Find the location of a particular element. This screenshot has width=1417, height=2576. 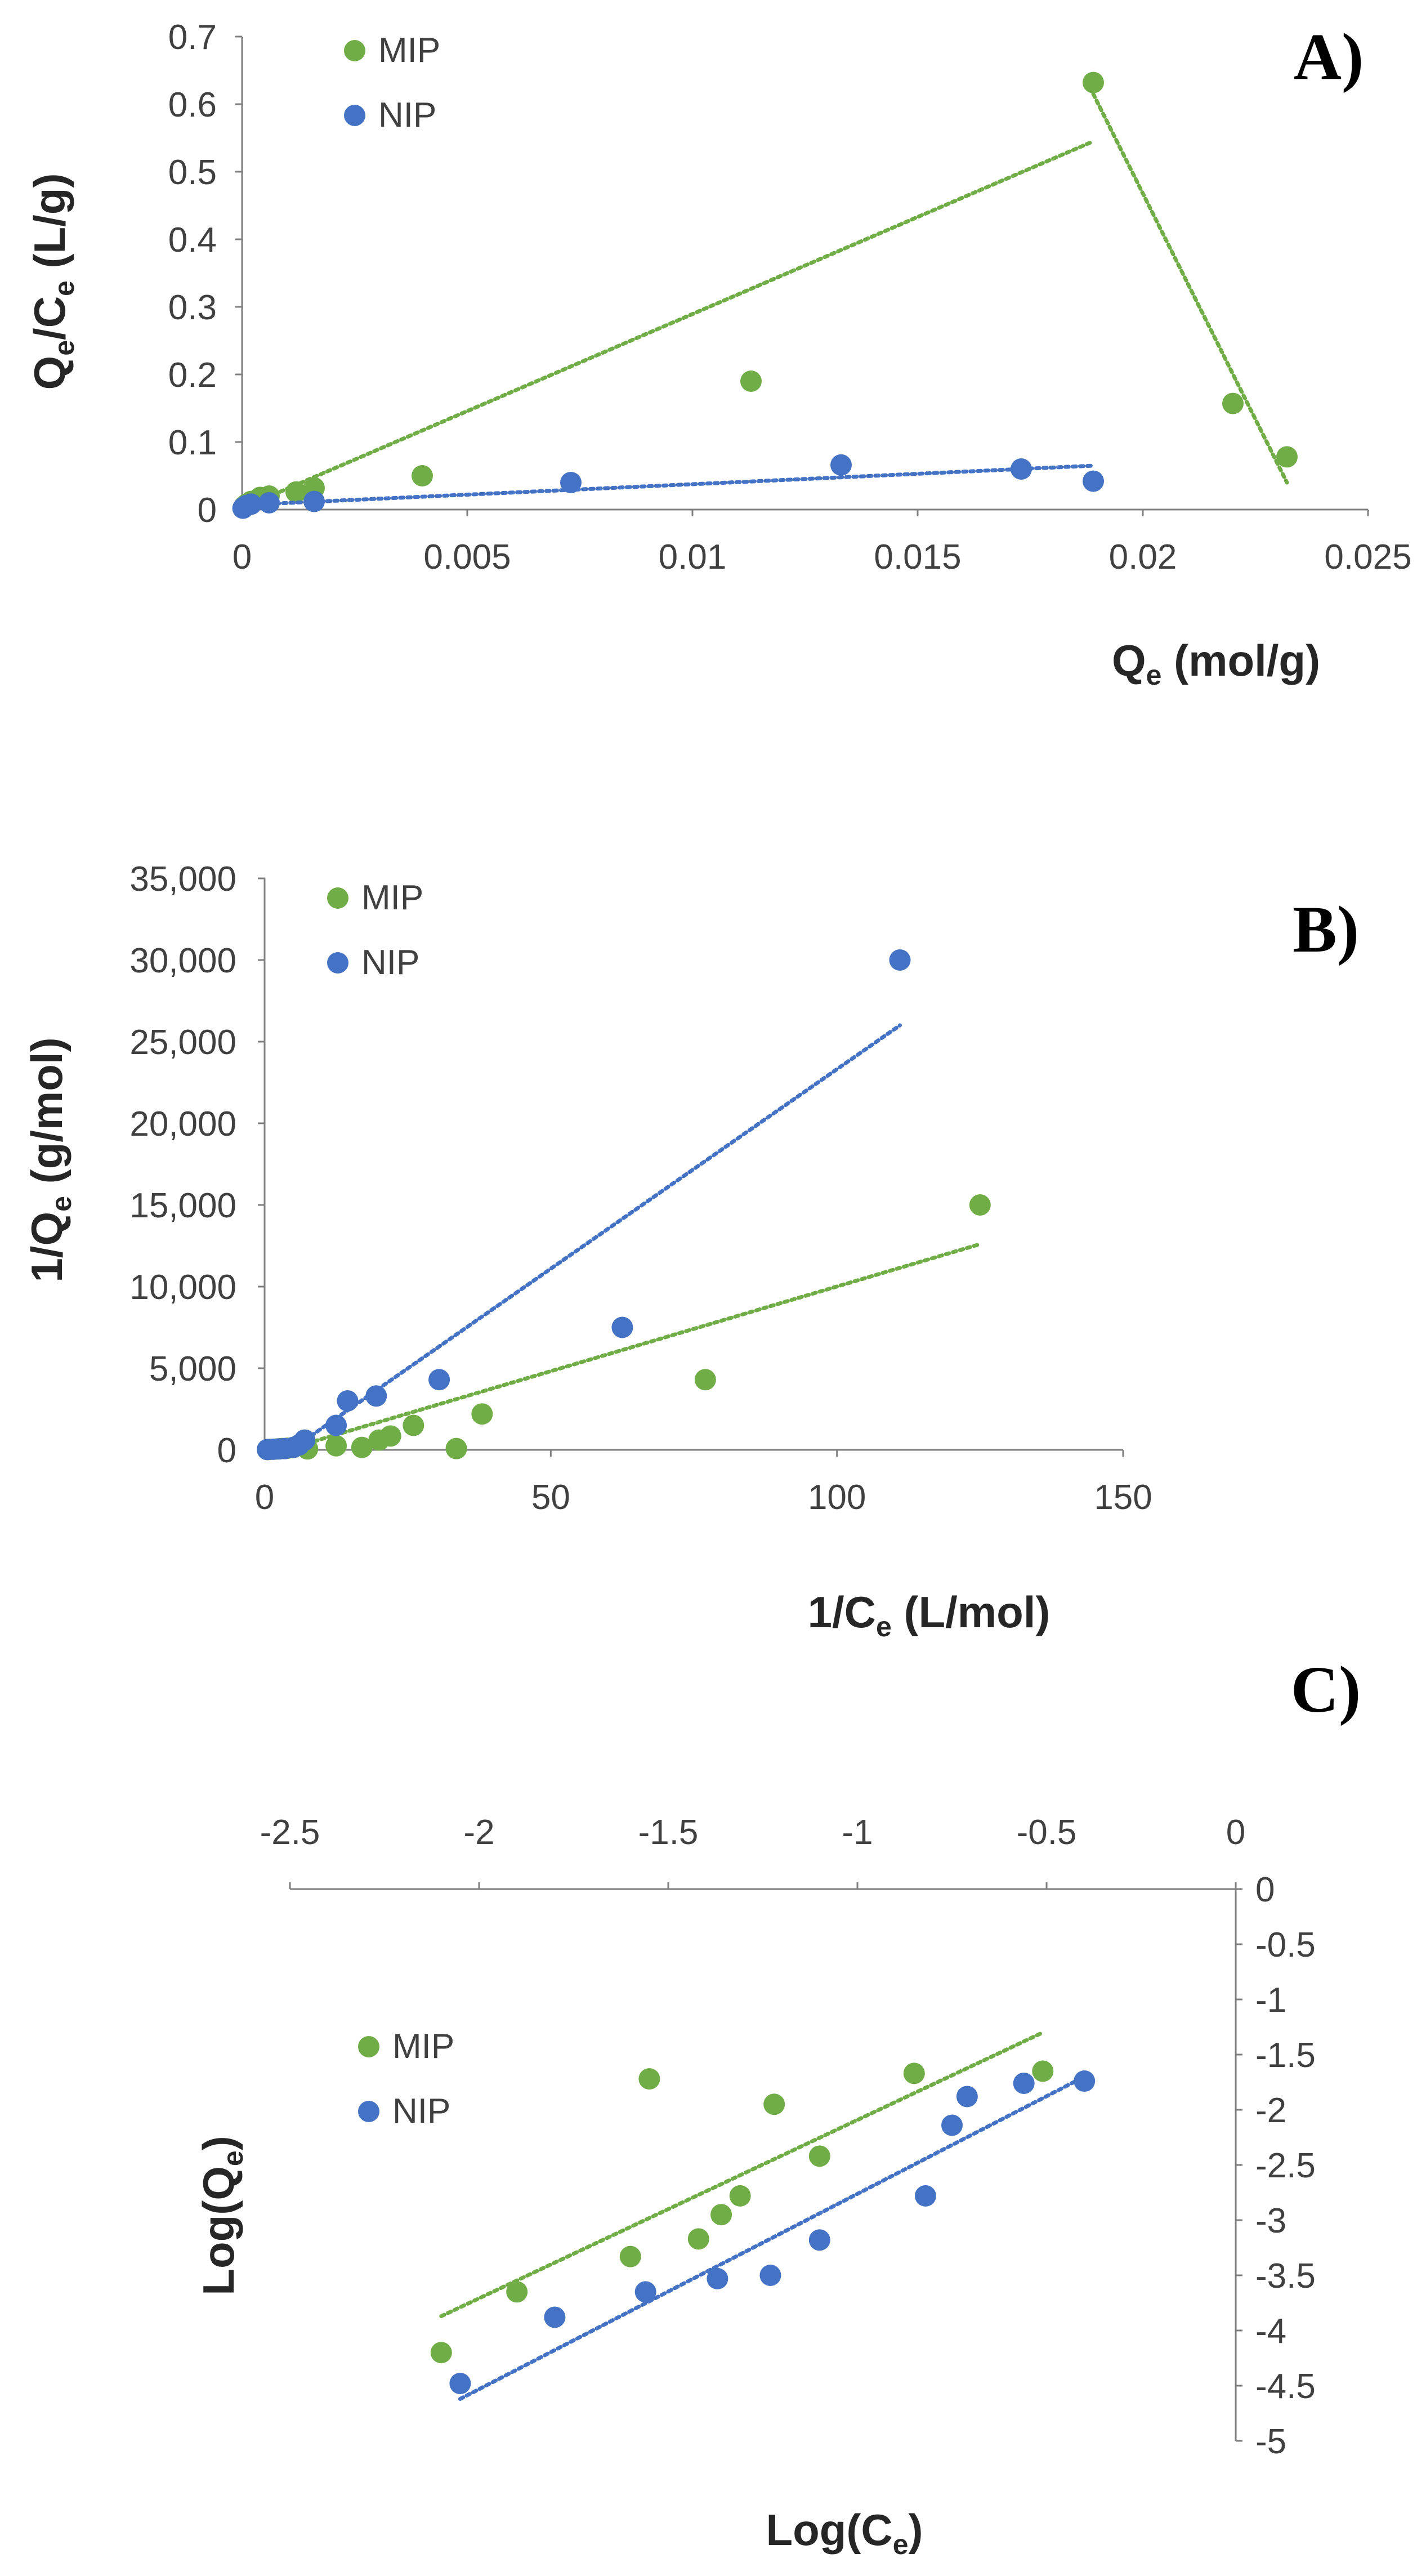

x-tick-label: 0.015 is located at coordinates (918, 557).